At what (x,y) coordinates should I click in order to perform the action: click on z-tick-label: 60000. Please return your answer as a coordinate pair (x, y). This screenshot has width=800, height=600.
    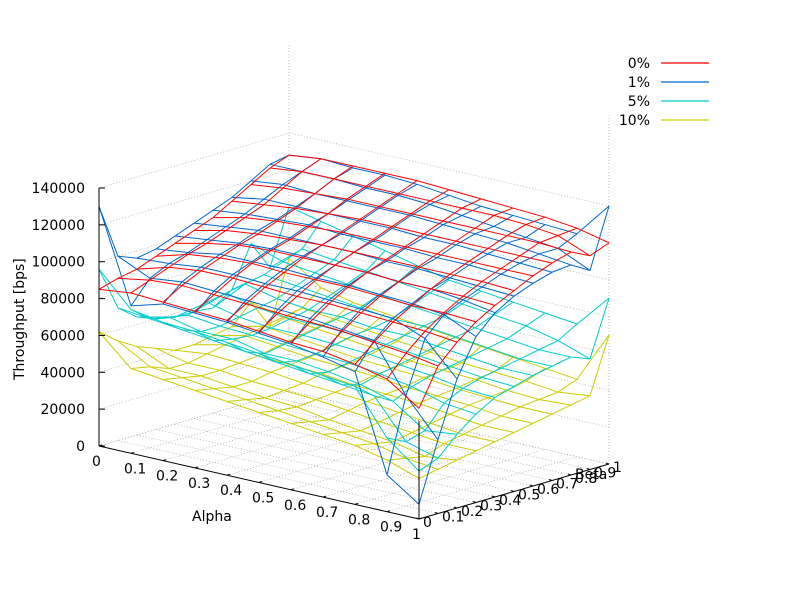
    Looking at the image, I should click on (62, 336).